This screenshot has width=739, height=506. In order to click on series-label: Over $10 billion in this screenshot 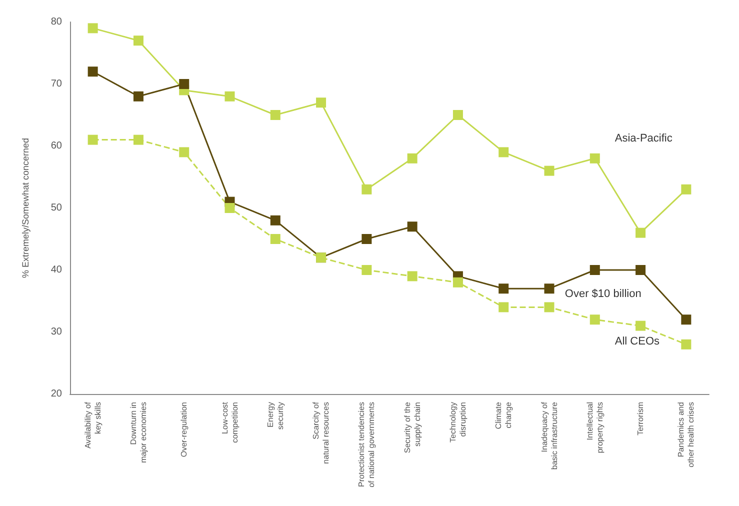, I will do `click(603, 294)`.